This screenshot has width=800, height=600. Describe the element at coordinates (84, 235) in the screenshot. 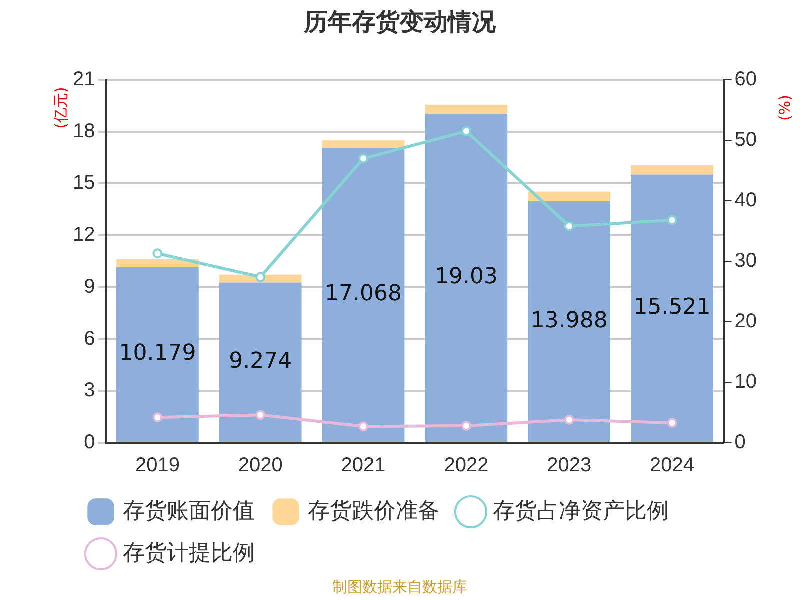

I see `y-tick-label: 12` at that location.